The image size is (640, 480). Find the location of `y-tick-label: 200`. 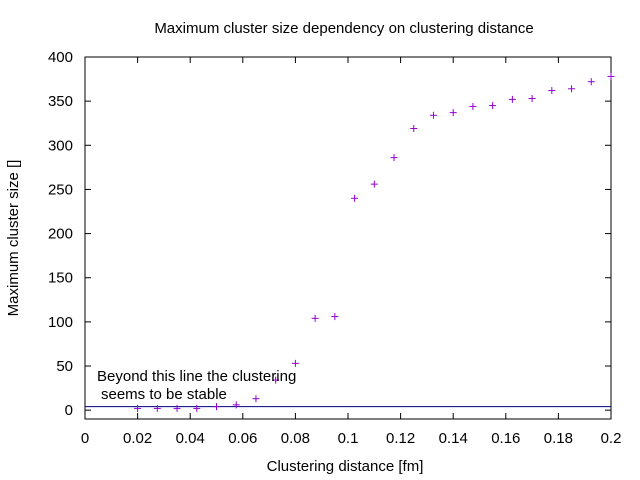

y-tick-label: 200 is located at coordinates (60, 234).